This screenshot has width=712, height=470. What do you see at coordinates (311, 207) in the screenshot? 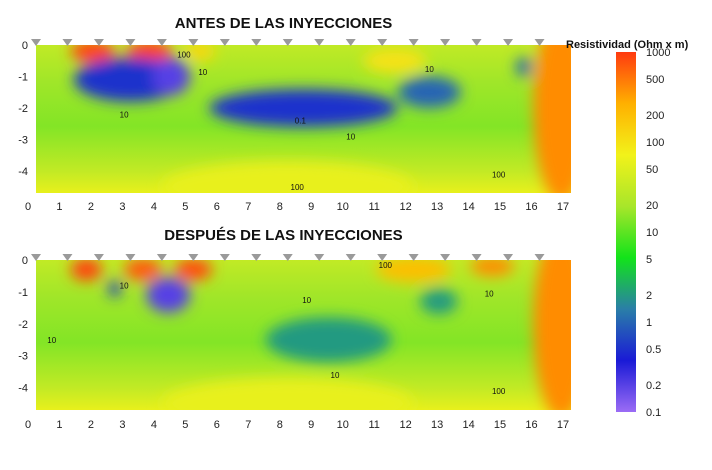
I see `x-tick-label: 9` at bounding box center [311, 207].